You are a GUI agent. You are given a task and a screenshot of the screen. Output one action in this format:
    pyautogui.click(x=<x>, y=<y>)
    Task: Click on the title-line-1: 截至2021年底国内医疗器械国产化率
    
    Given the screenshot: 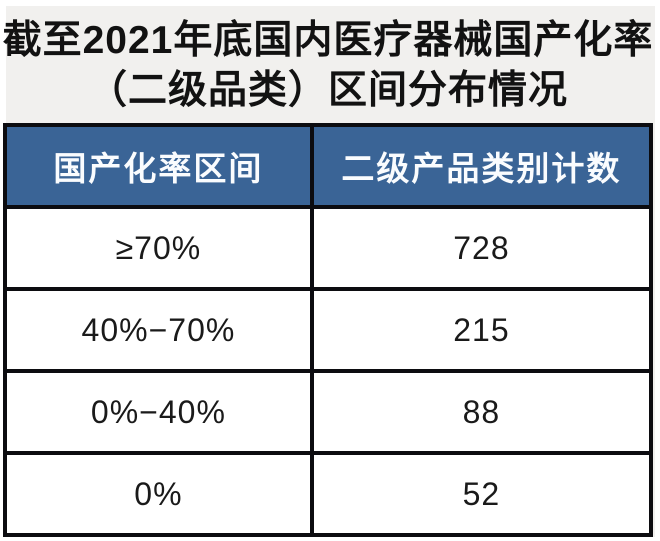 What is the action you would take?
    pyautogui.click(x=328, y=40)
    